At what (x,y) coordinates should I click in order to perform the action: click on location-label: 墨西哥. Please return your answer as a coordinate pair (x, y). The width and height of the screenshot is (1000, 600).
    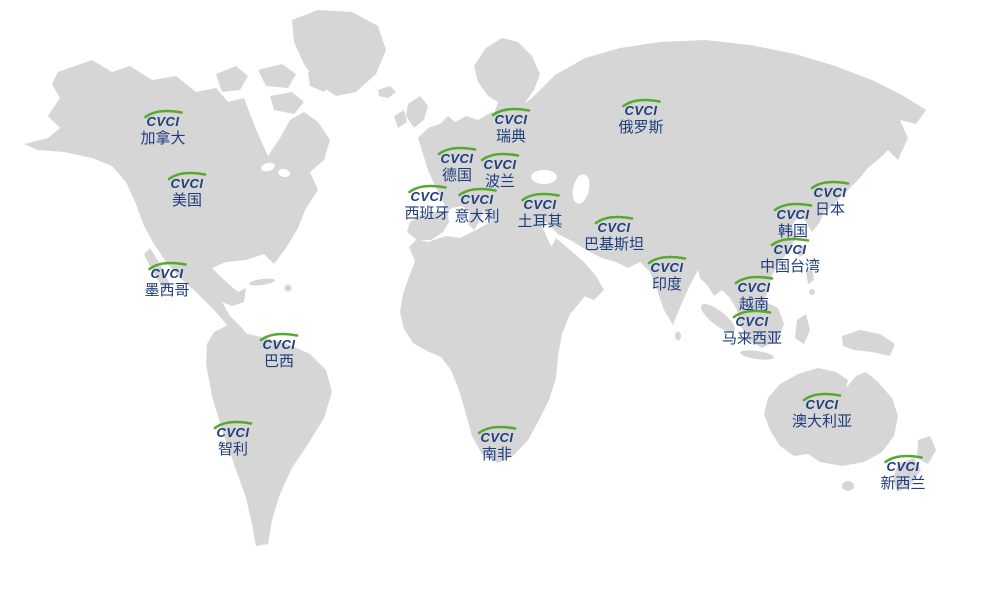
    Looking at the image, I should click on (167, 290).